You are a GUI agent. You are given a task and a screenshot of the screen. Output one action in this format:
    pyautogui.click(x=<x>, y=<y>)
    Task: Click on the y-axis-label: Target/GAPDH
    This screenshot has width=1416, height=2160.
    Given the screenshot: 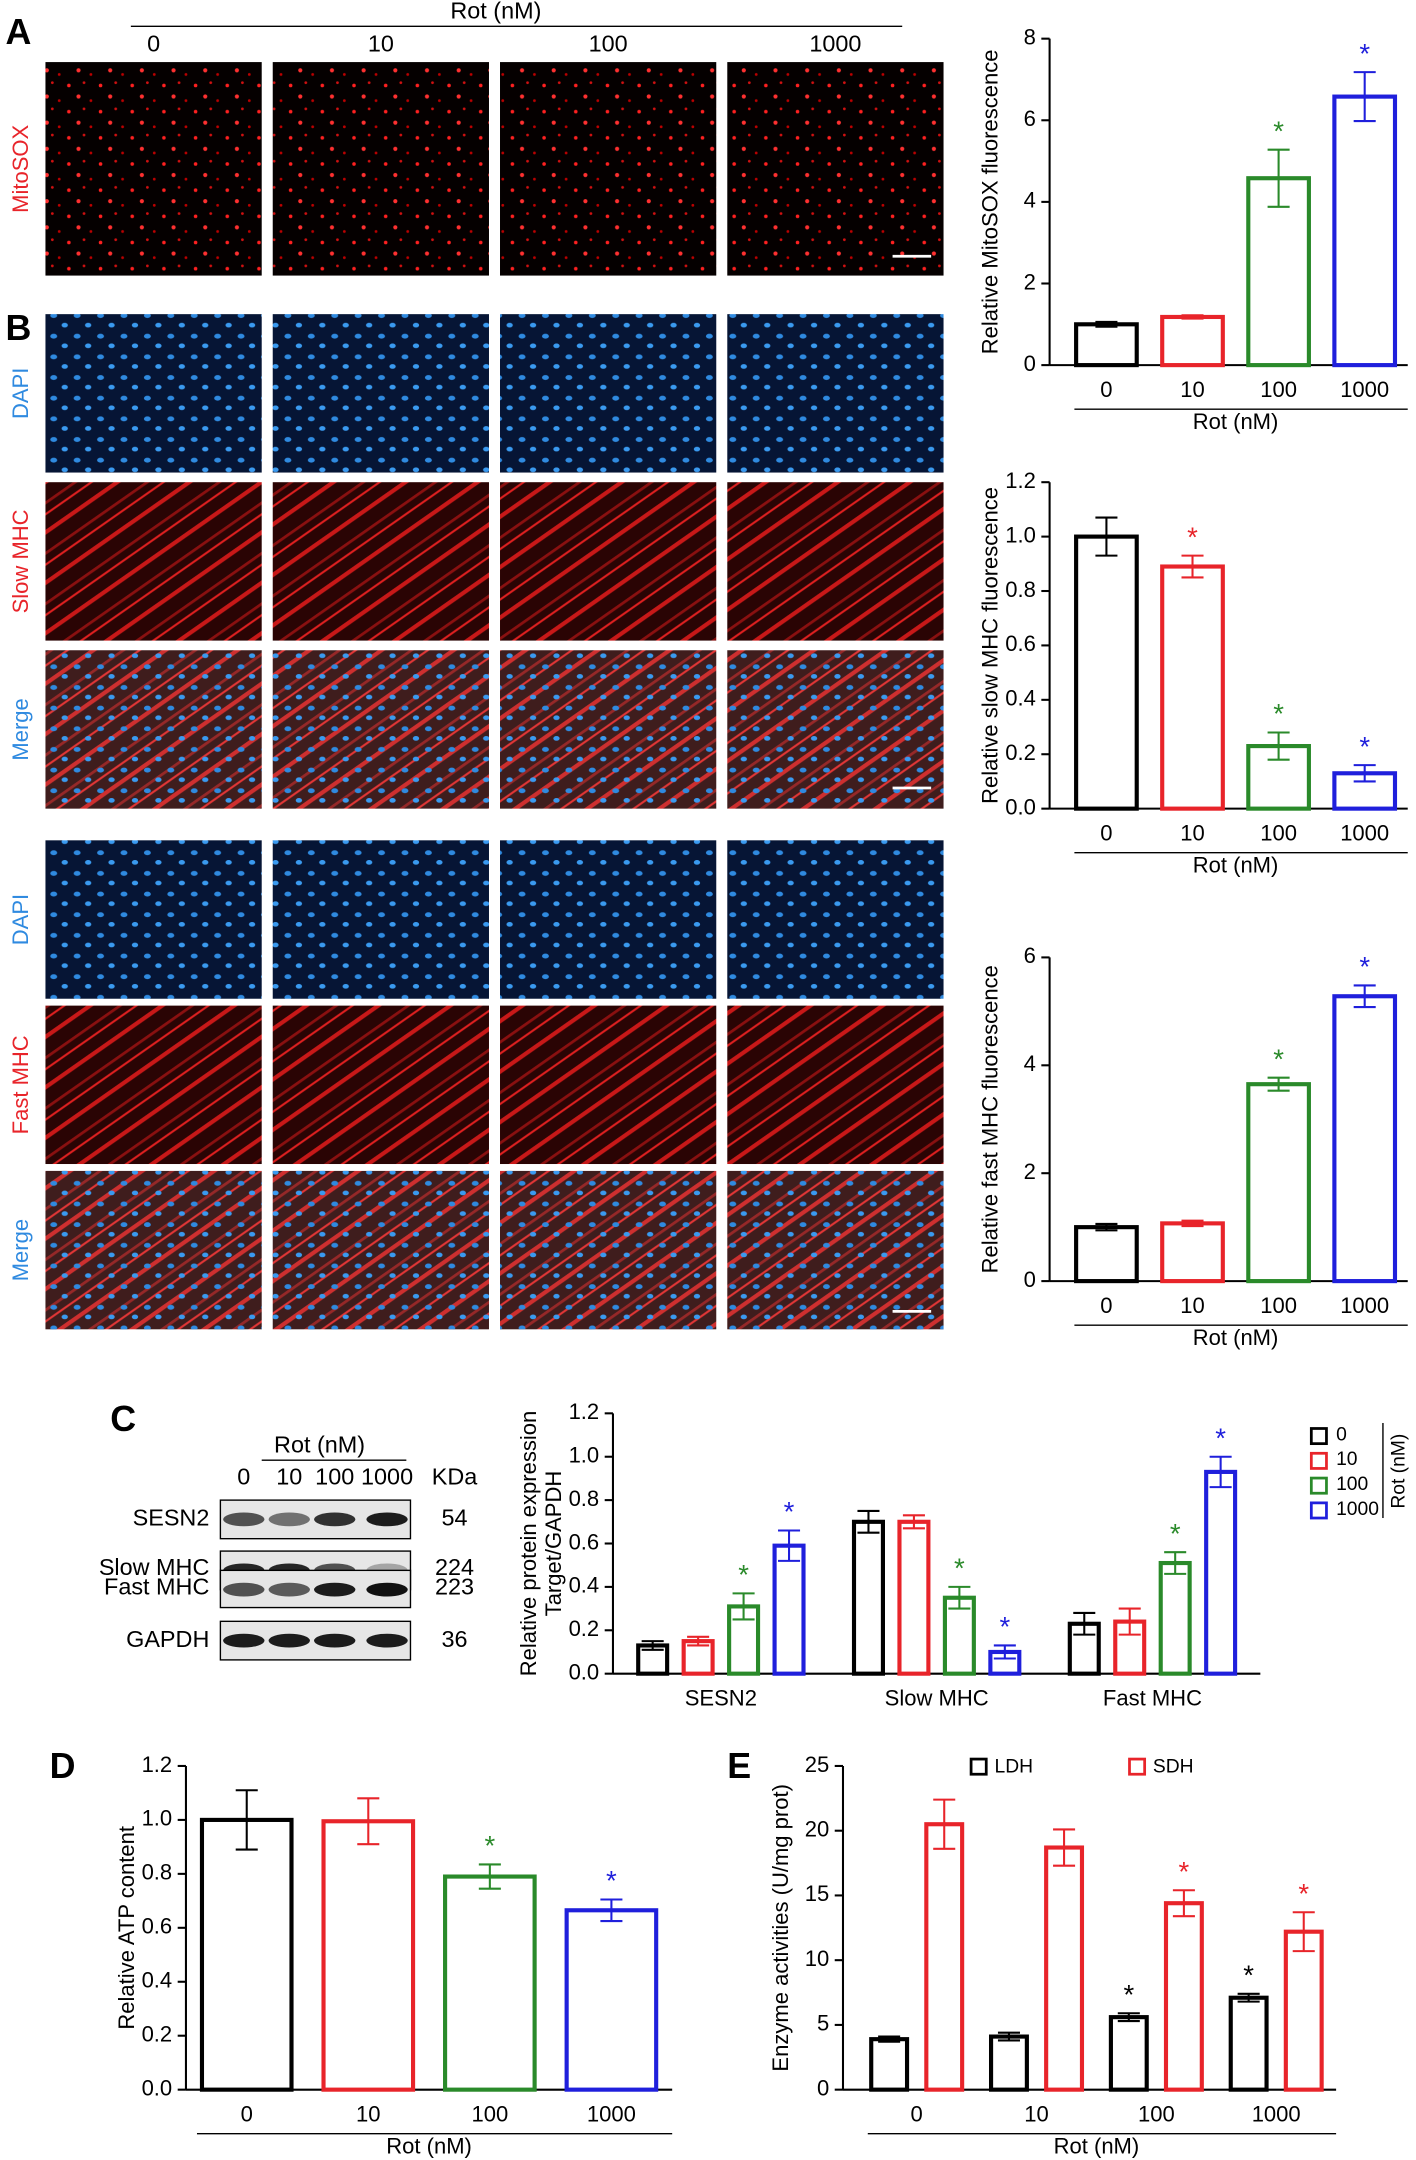 What is the action you would take?
    pyautogui.click(x=553, y=1544)
    